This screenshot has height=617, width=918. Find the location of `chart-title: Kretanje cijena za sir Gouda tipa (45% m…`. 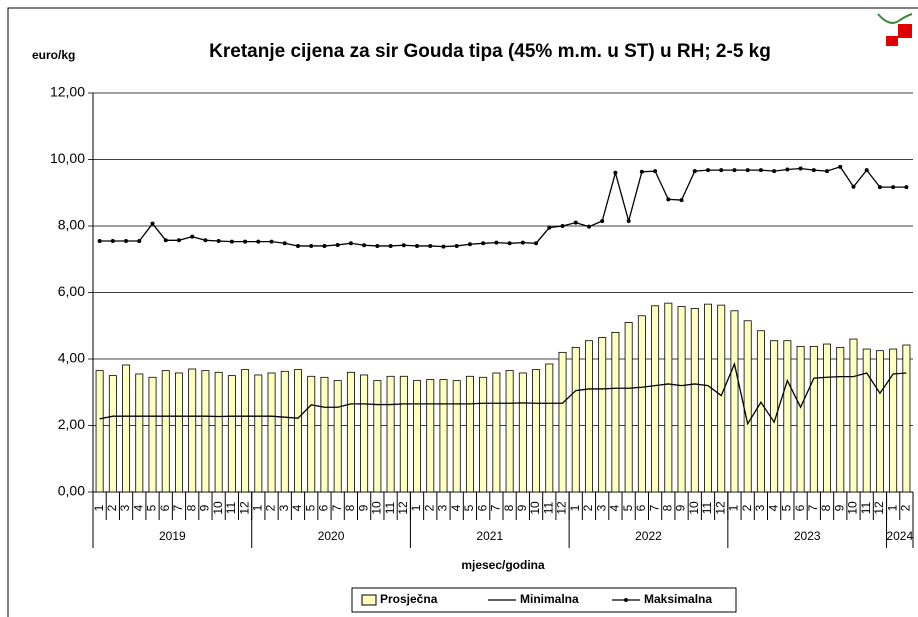

chart-title: Kretanje cijena za sir Gouda tipa (45% m… is located at coordinates (490, 51).